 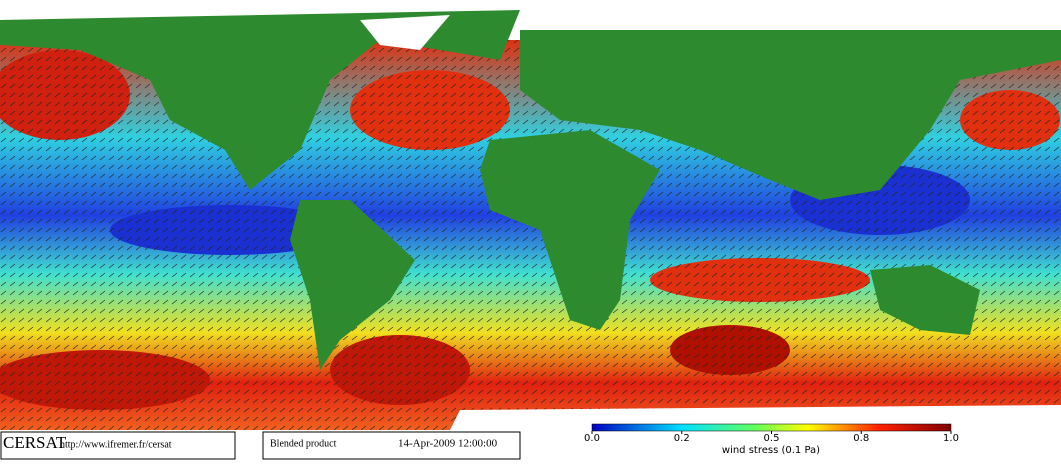 What do you see at coordinates (861, 438) in the screenshot?
I see `tick-label: 0.8` at bounding box center [861, 438].